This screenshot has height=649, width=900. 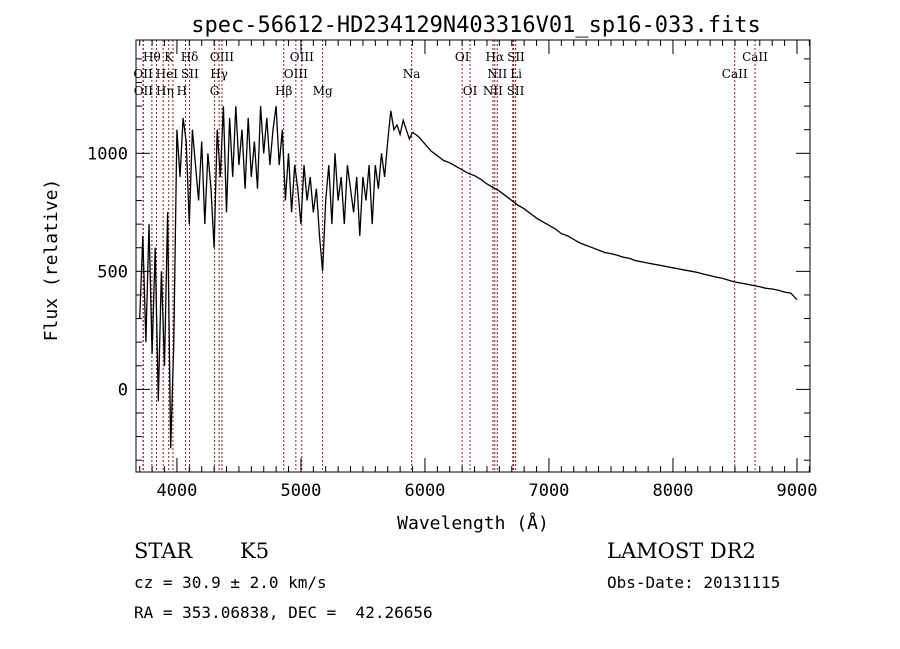 What do you see at coordinates (167, 74) in the screenshot?
I see `line-label: HeI` at bounding box center [167, 74].